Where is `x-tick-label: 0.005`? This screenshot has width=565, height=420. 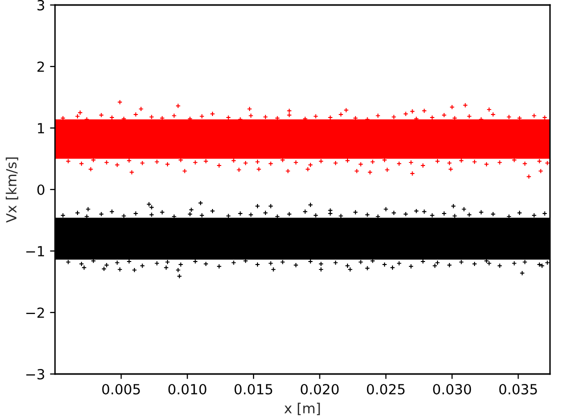 x-tick-label: 0.005 is located at coordinates (121, 389).